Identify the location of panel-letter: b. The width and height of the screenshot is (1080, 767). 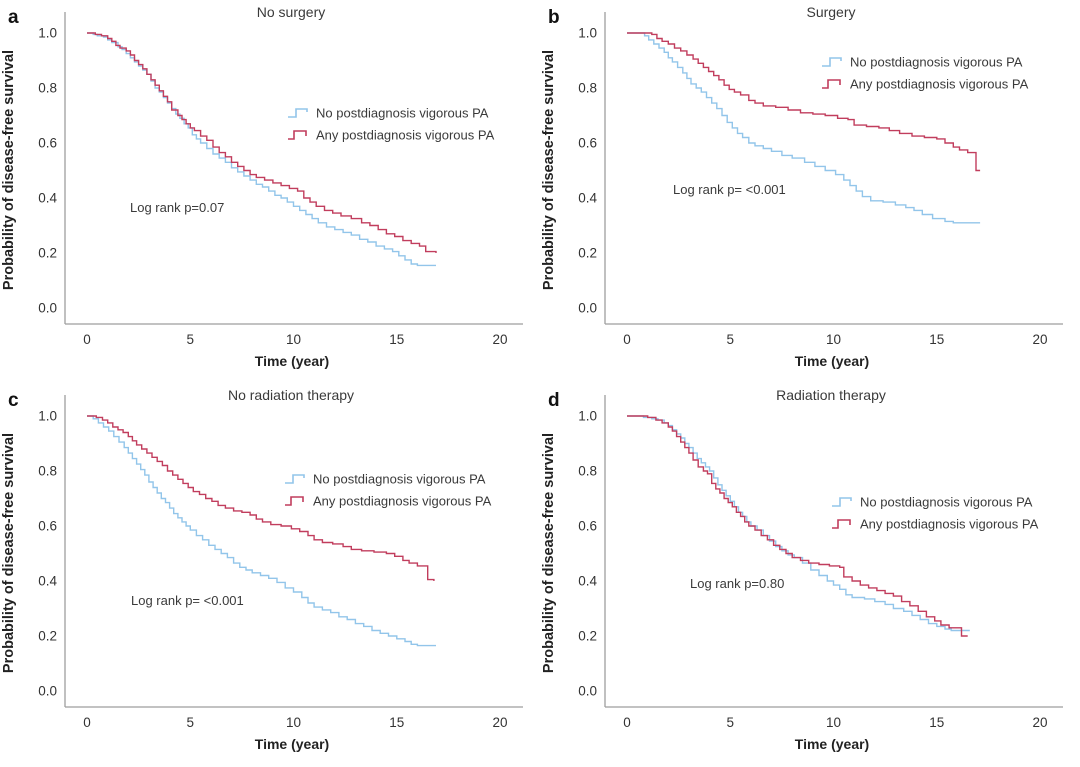
(554, 17).